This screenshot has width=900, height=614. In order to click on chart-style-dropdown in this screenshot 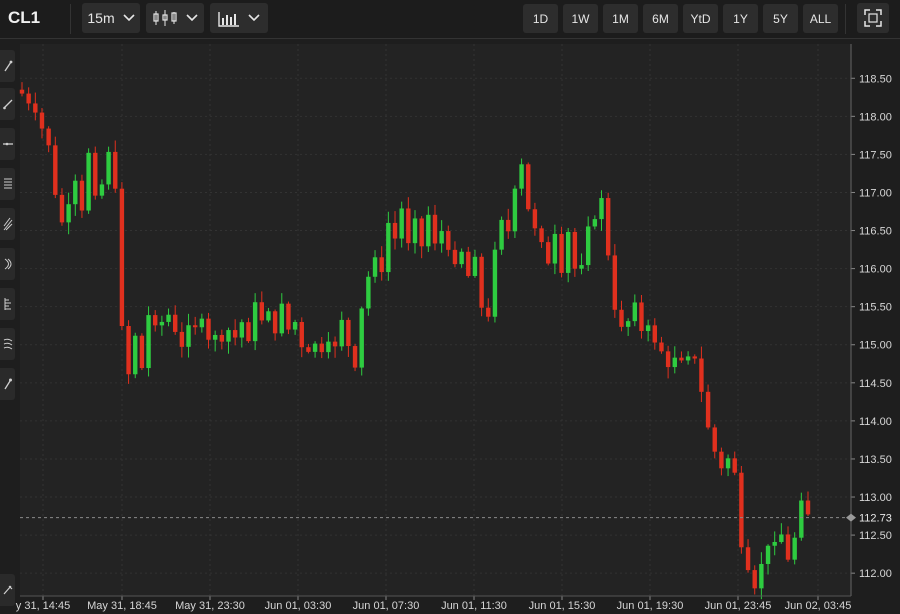, I will do `click(175, 18)`.